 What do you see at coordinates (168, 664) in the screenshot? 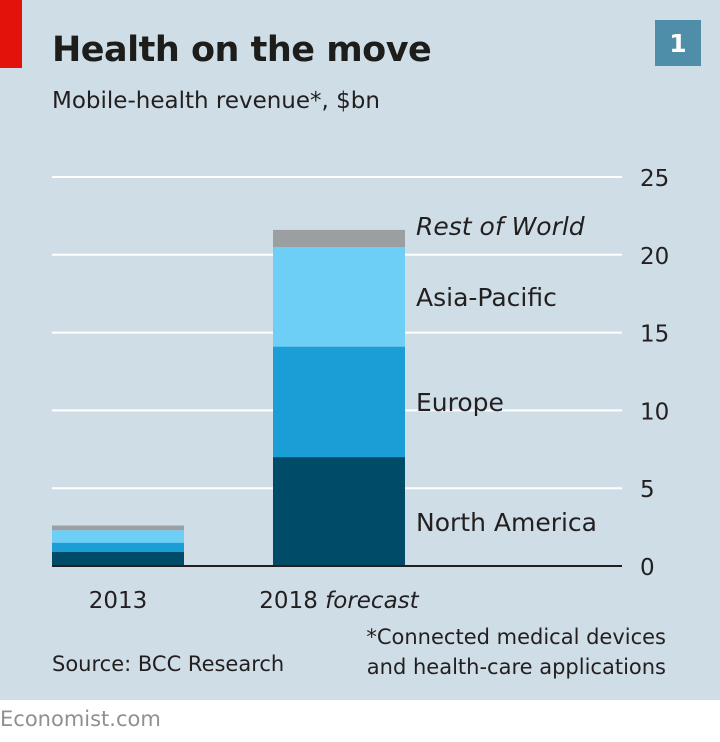
I see `source-note: Source: BCC Research` at bounding box center [168, 664].